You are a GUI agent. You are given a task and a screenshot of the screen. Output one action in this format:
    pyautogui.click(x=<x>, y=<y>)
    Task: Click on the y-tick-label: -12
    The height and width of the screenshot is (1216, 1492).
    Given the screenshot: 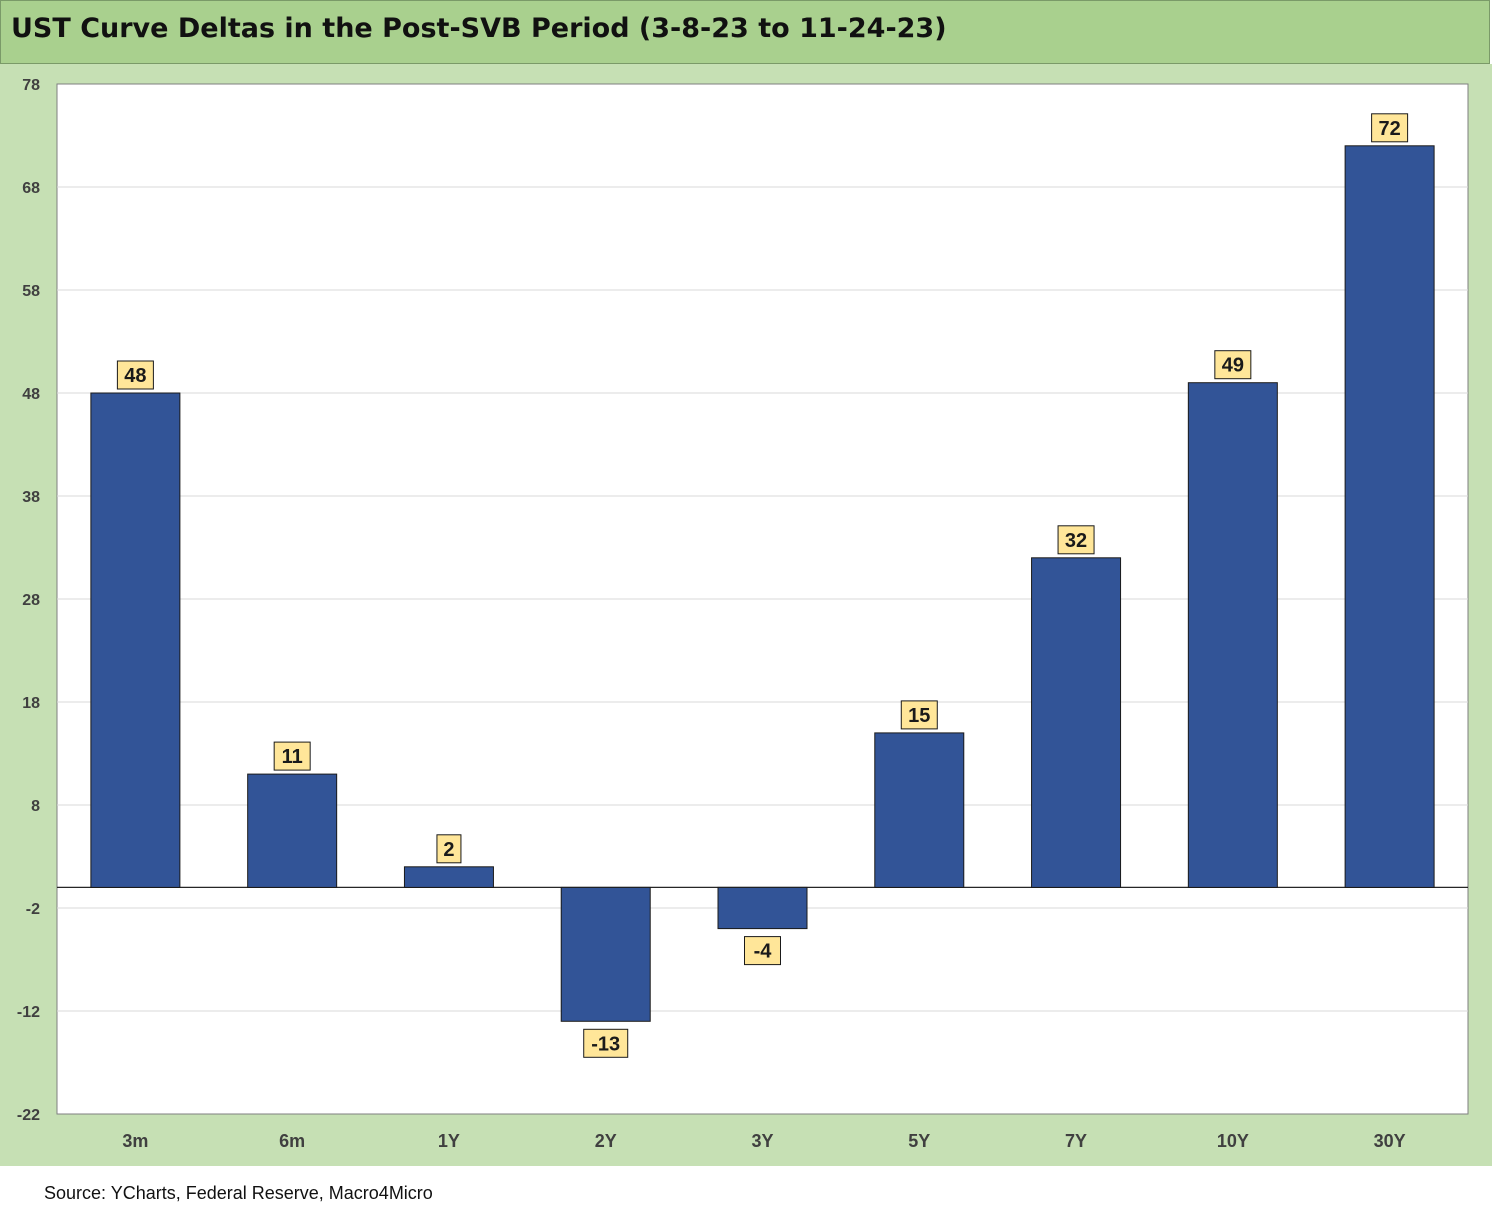 What is the action you would take?
    pyautogui.click(x=28, y=1012)
    